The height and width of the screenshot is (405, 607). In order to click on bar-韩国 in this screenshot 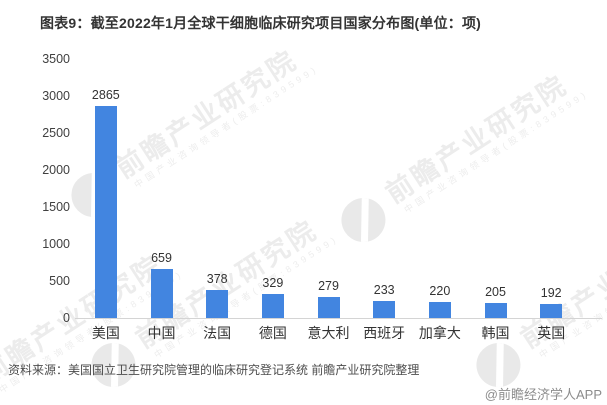, I will do `click(495, 310)`.